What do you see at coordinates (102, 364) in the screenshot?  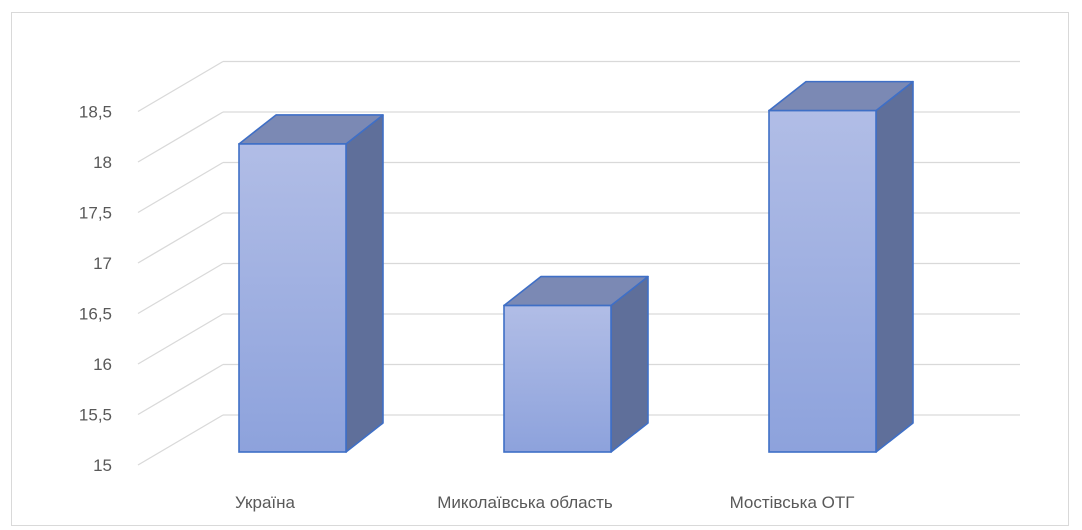 I see `y-tick-label: 16` at bounding box center [102, 364].